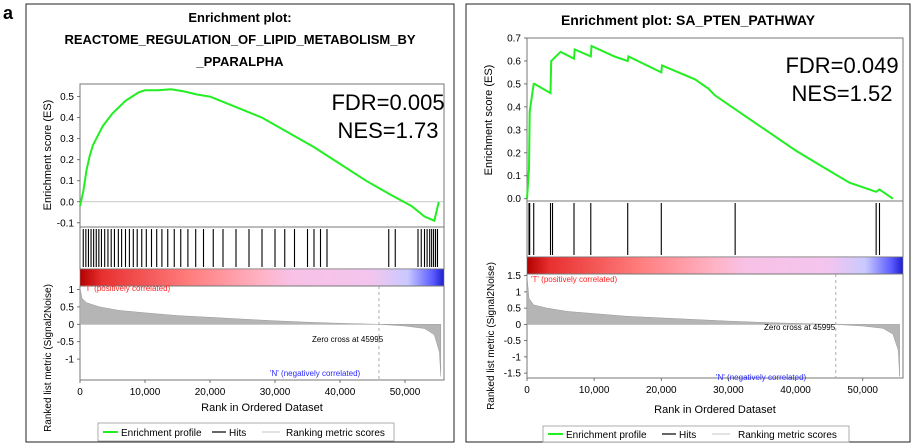 This screenshot has height=445, width=914. Describe the element at coordinates (66, 223) in the screenshot. I see `es-y-tick-label: -0.1` at that location.